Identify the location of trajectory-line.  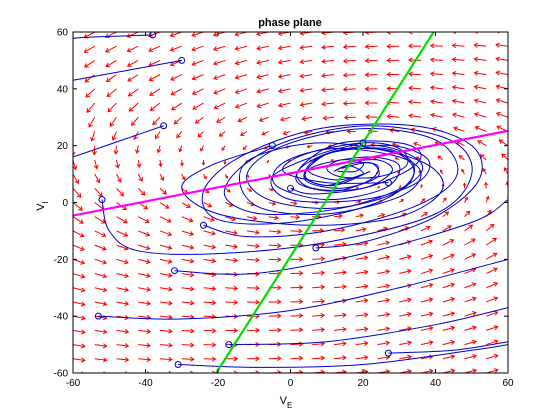
(341, 237).